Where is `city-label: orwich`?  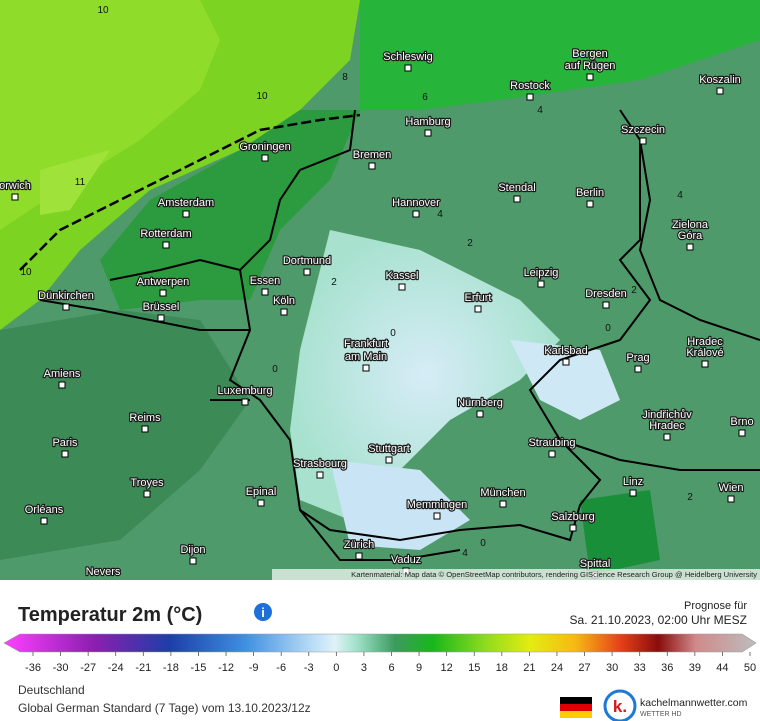
city-label: orwich is located at coordinates (15, 186).